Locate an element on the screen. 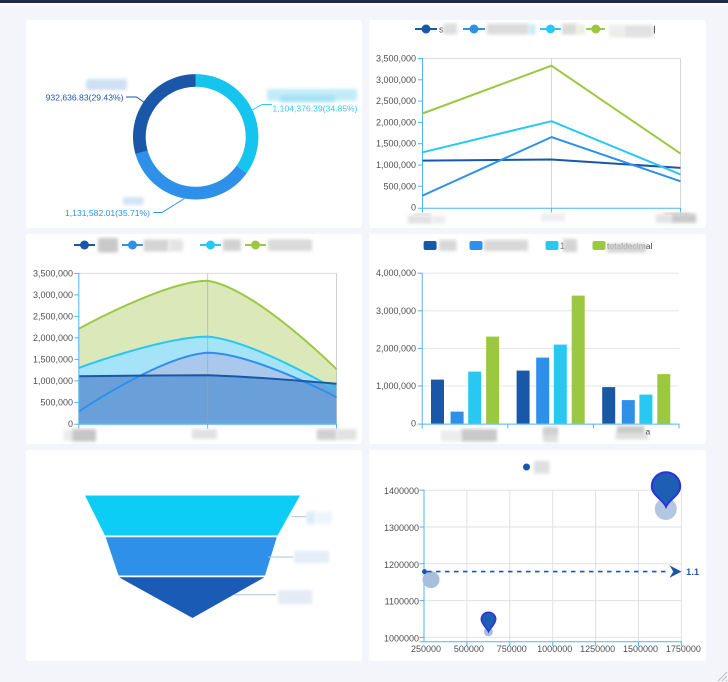  svg-text: 750000 is located at coordinates (512, 649).